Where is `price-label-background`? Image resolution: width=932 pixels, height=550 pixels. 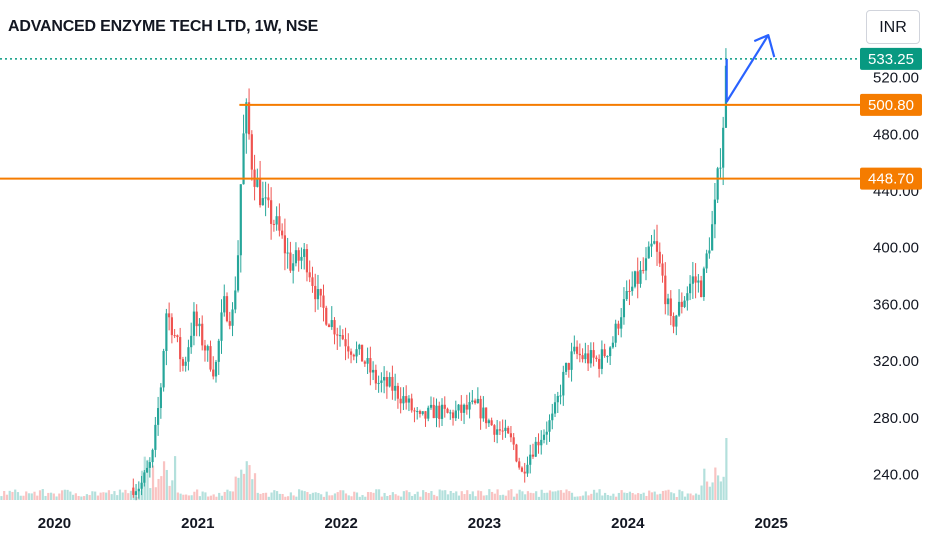
price-label-background is located at coordinates (891, 178).